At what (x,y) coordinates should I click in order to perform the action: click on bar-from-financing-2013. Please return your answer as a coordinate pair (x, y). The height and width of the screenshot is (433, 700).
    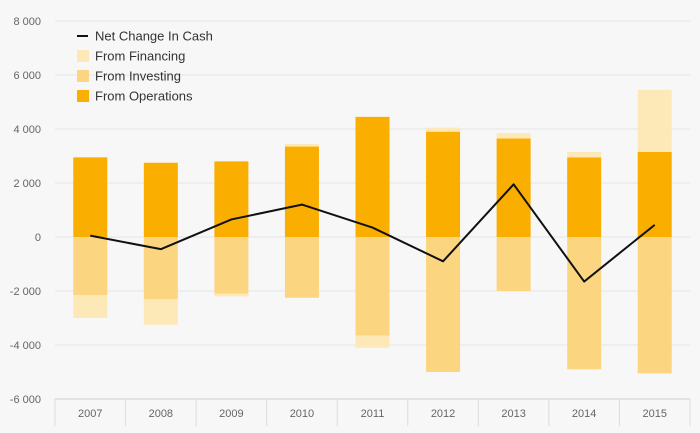
    Looking at the image, I should click on (513, 136).